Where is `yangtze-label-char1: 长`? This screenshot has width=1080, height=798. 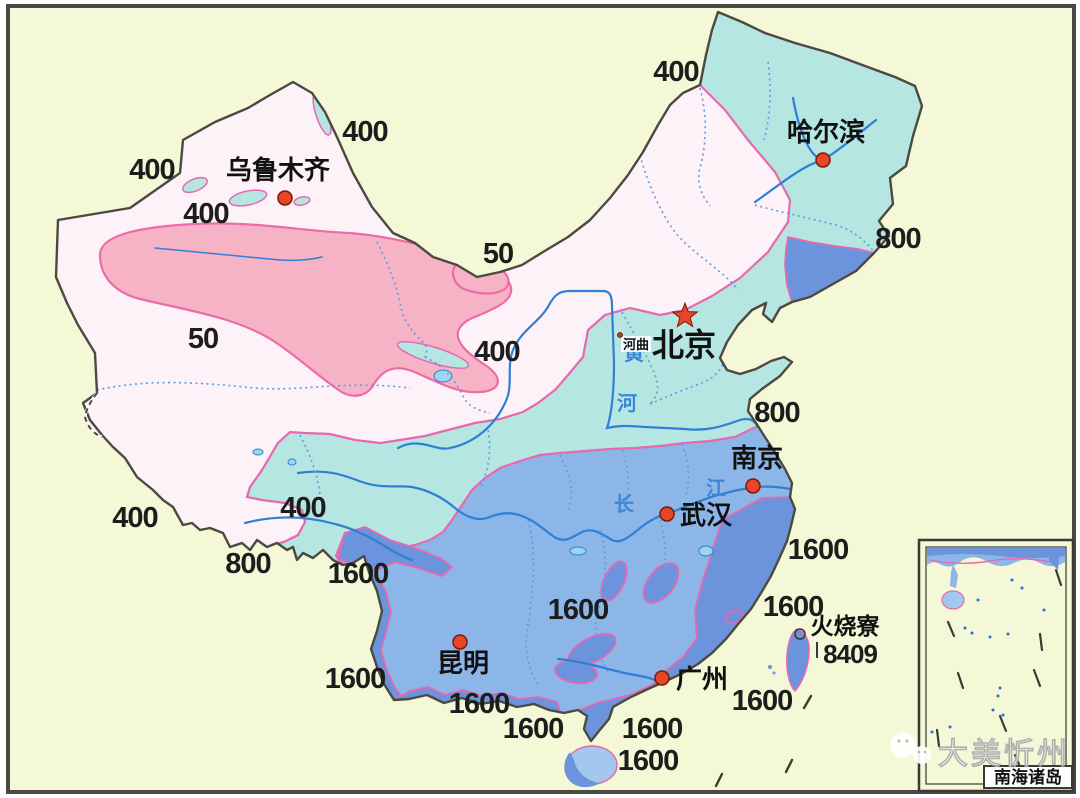
yangtze-label-char1: 长 is located at coordinates (624, 504).